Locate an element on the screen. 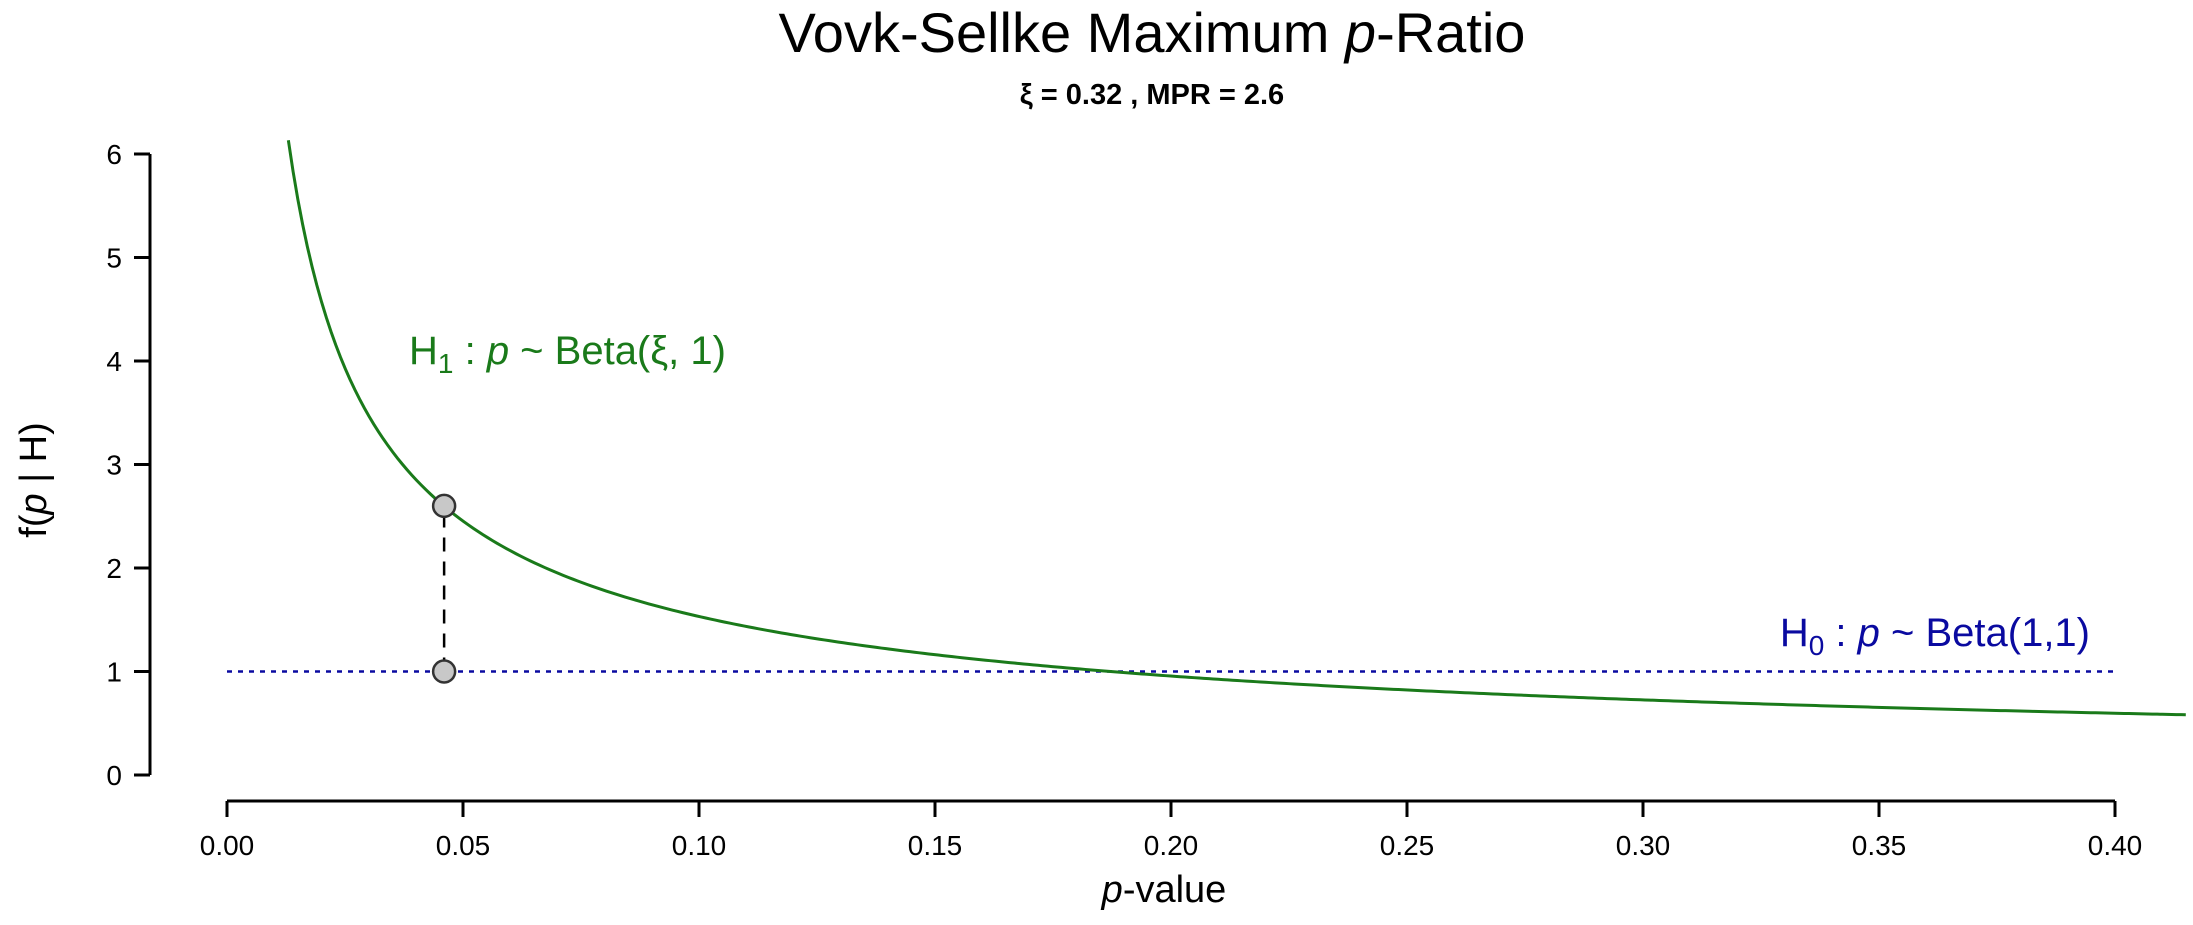  h0-density-point is located at coordinates (444, 671).